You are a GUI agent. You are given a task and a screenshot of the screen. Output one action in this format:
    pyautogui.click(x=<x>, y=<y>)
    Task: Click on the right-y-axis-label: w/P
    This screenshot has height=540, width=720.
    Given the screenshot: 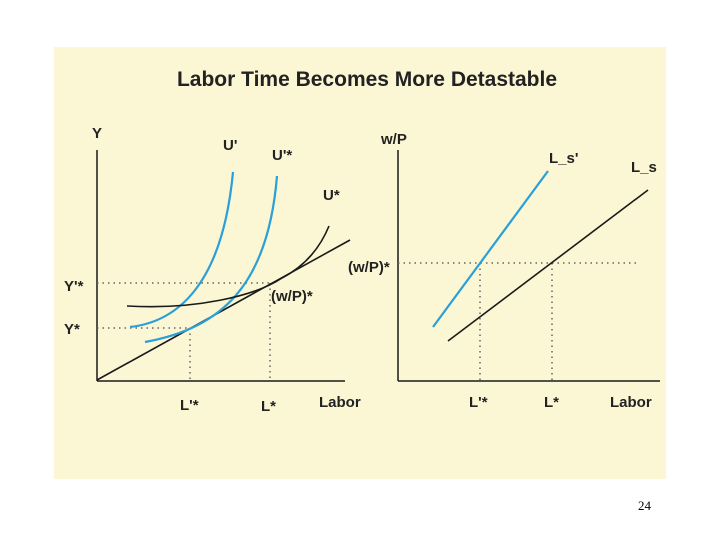 What is the action you would take?
    pyautogui.click(x=393, y=139)
    